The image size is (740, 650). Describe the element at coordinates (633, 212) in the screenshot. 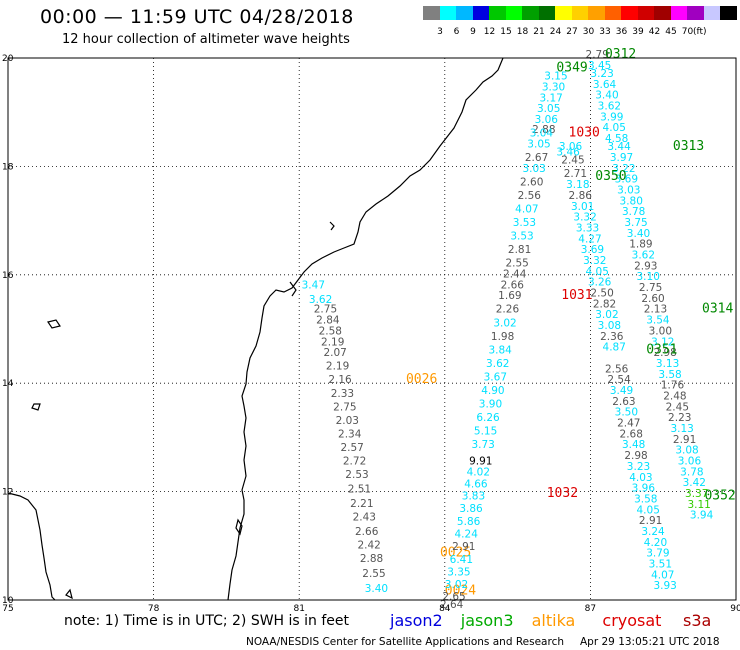

I see `wave-height-value: 3.78` at that location.